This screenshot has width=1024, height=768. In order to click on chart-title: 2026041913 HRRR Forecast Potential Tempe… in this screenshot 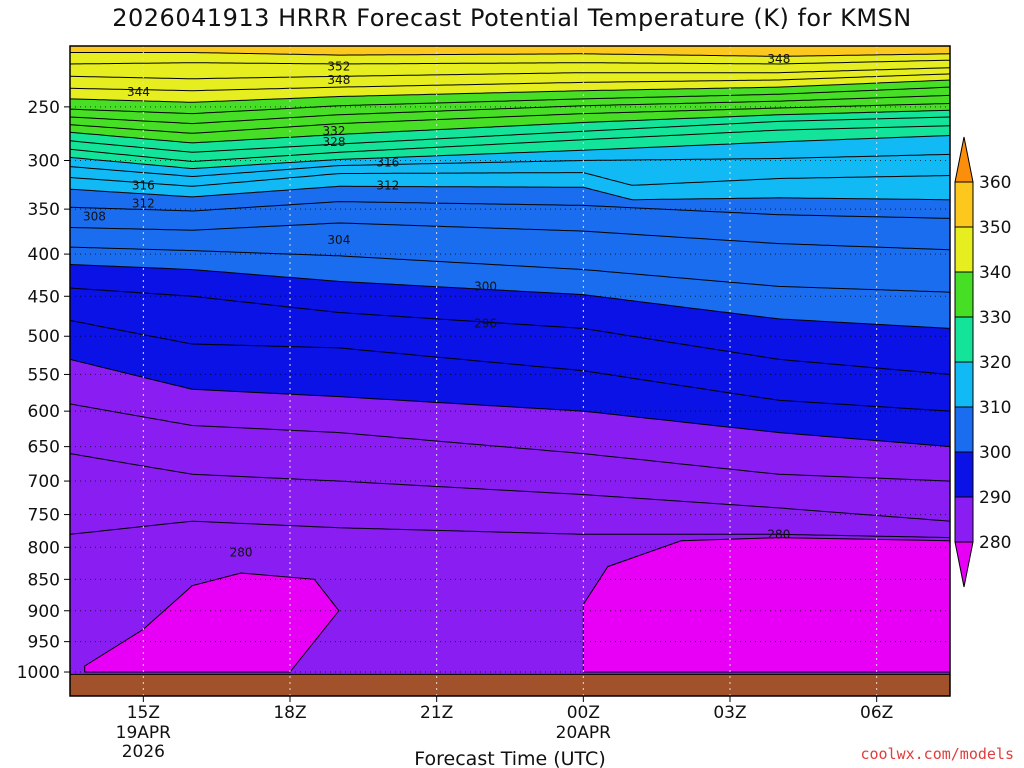, I will do `click(512, 18)`.